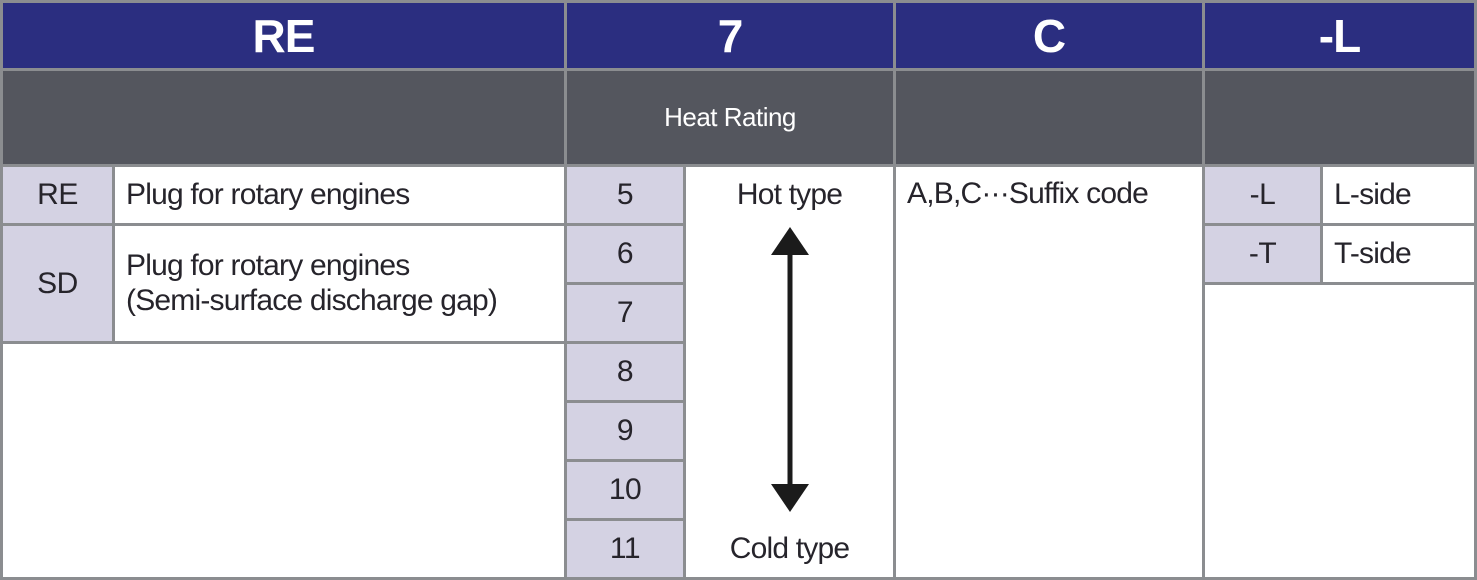  I want to click on prefix-code-re: RE, so click(57, 195).